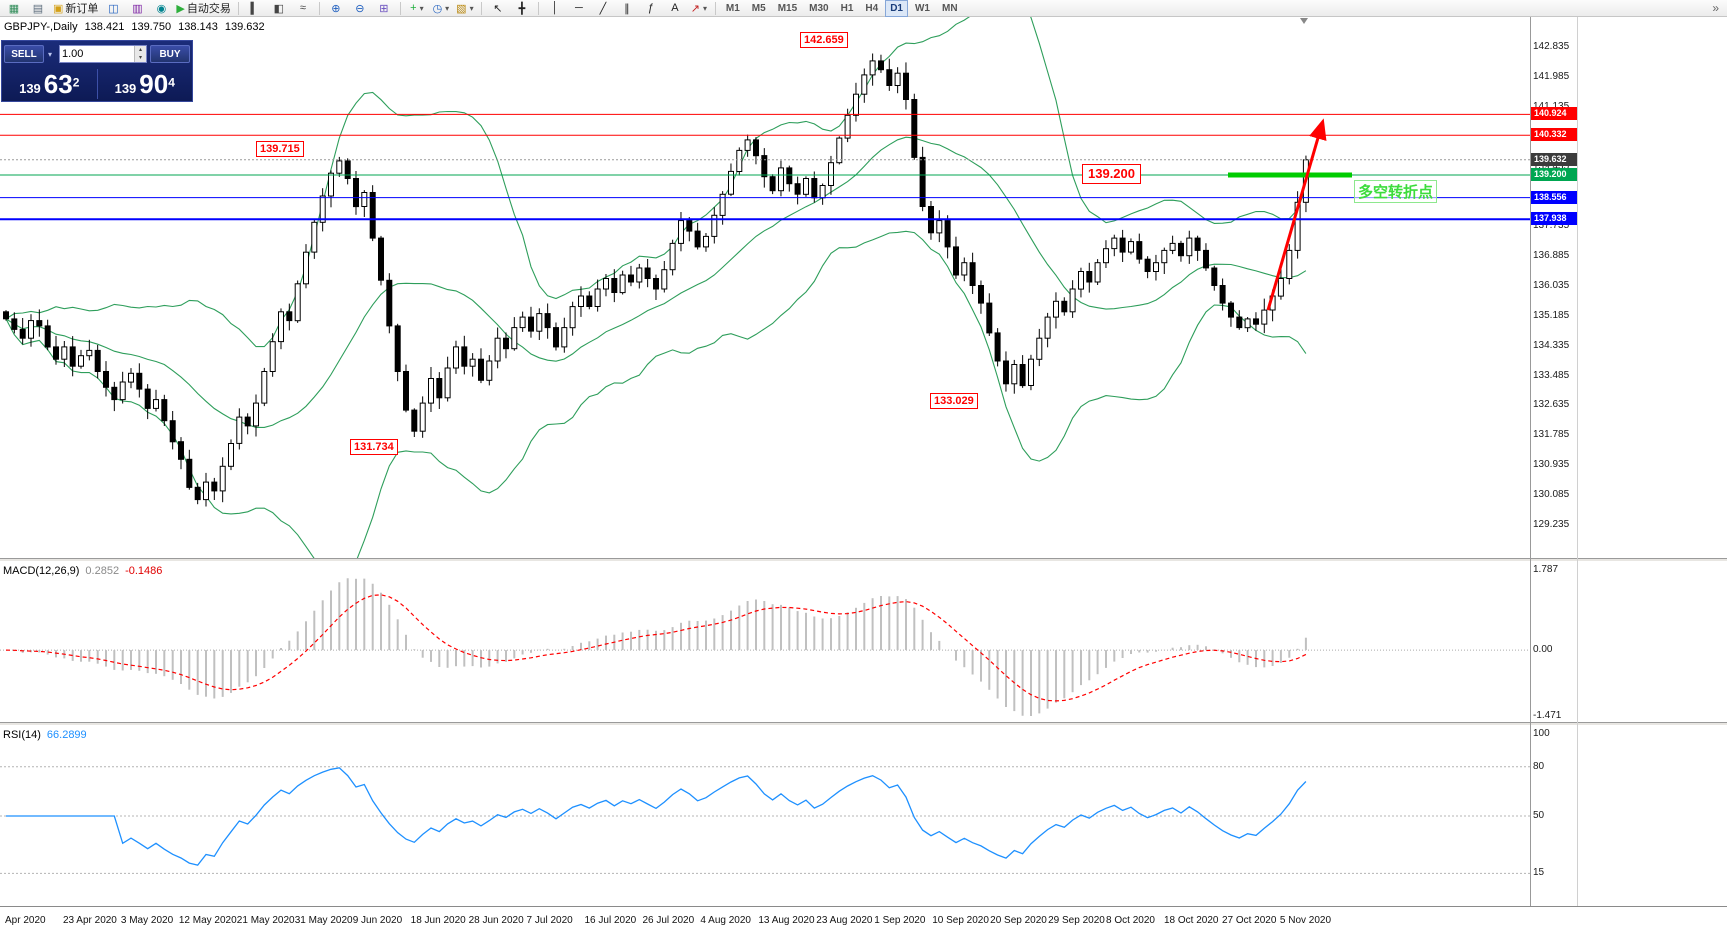 This screenshot has width=1727, height=941. Describe the element at coordinates (255, 8) in the screenshot. I see `bar-chart-mode-icon: ▍` at that location.